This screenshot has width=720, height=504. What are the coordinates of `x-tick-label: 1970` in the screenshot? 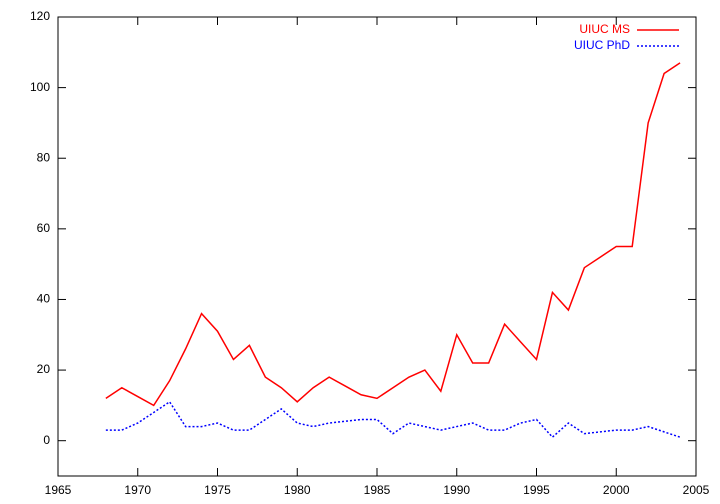 It's located at (137, 490).